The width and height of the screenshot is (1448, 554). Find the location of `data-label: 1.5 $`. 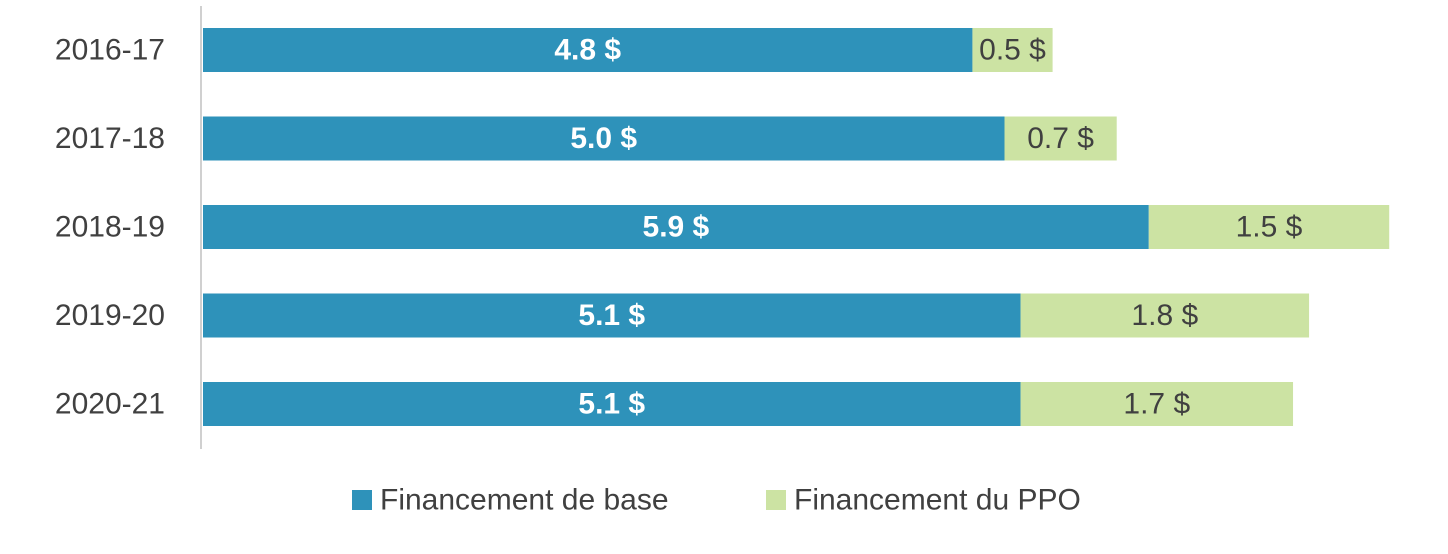

data-label: 1.5 $ is located at coordinates (1269, 227).